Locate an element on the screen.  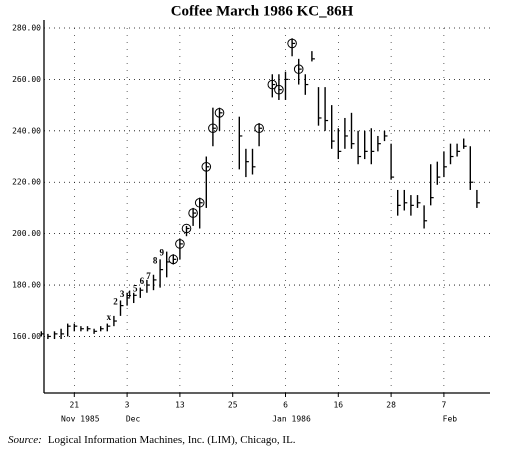
x-tick-label: 6 is located at coordinates (285, 405).